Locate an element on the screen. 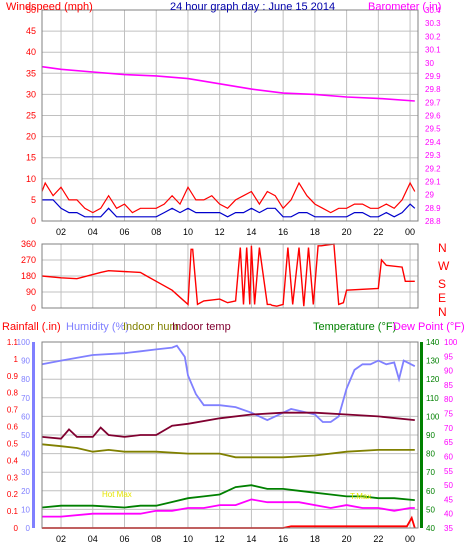  dewpoint-tick-label: 80 is located at coordinates (448, 399).